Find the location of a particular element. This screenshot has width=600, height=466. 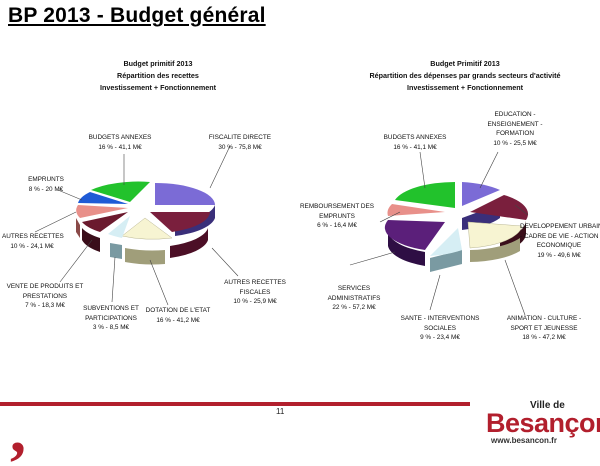

left-slice-fiscalite is located at coordinates (185, 194).